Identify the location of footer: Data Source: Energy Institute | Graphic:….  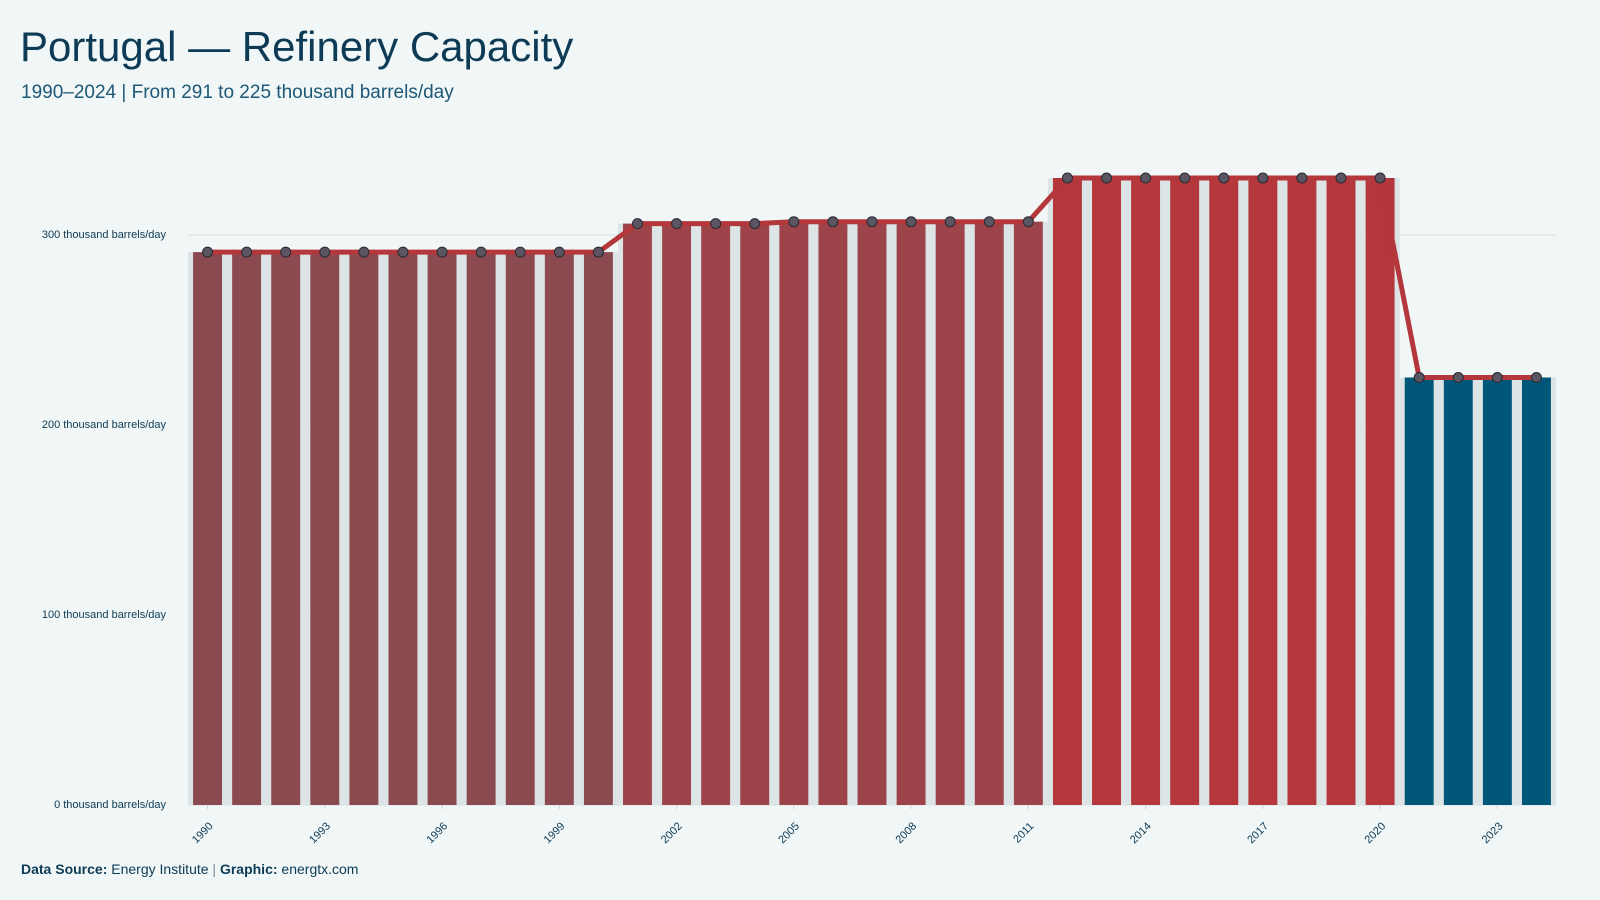
(189, 869).